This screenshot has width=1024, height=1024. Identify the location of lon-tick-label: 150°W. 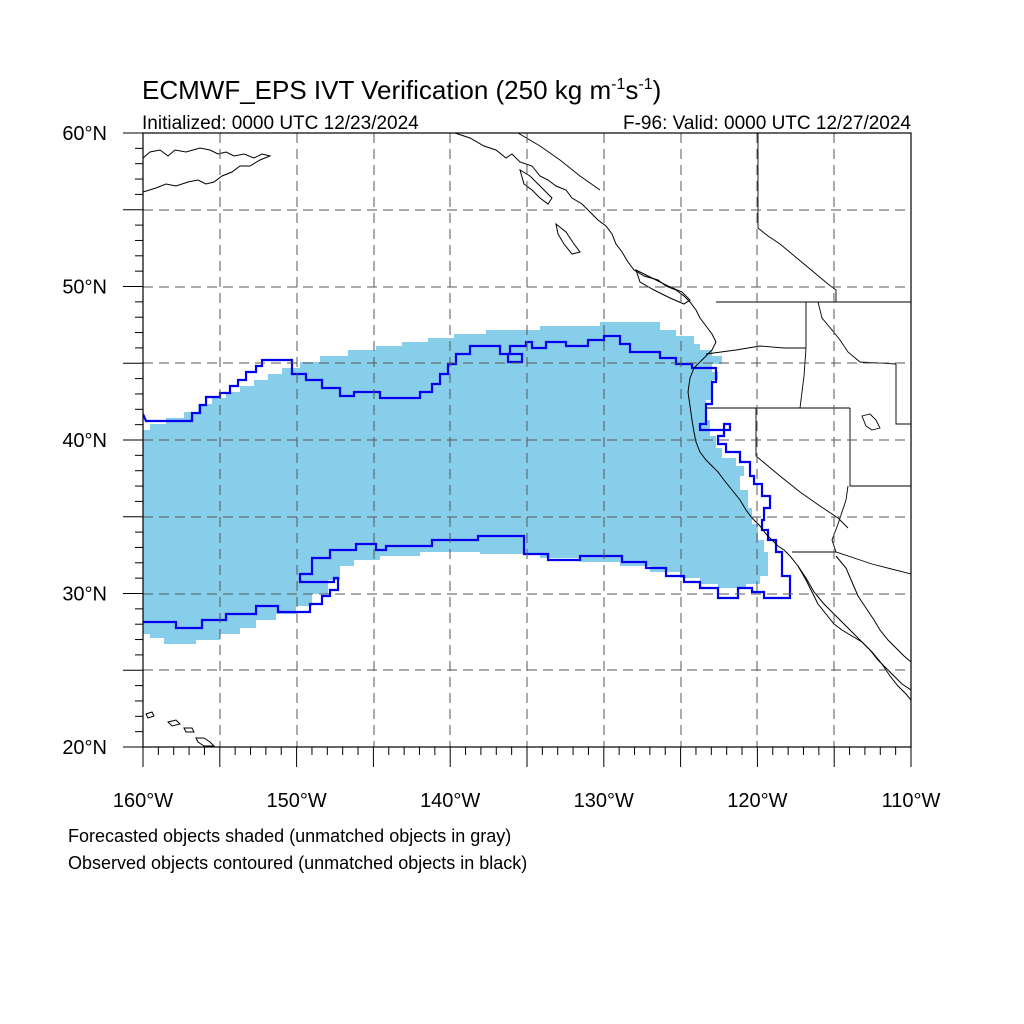
(296, 801).